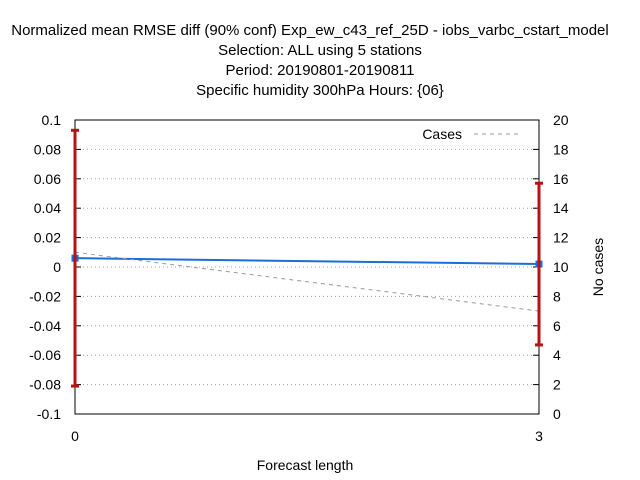 The width and height of the screenshot is (640, 480). Describe the element at coordinates (557, 326) in the screenshot. I see `y2-tick-label: 6` at that location.